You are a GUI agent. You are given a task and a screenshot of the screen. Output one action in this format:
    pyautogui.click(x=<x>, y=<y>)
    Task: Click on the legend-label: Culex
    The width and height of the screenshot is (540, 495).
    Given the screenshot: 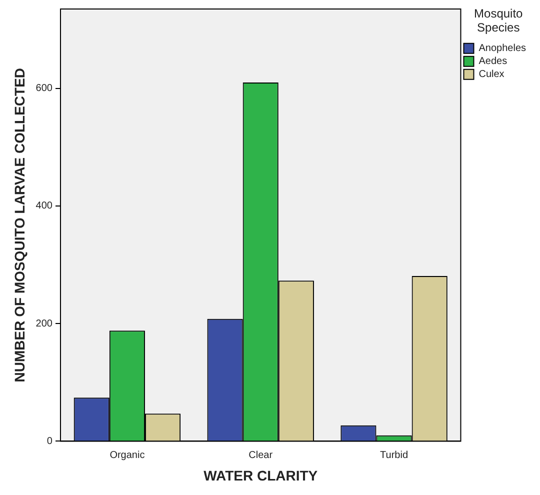 What is the action you would take?
    pyautogui.click(x=491, y=74)
    